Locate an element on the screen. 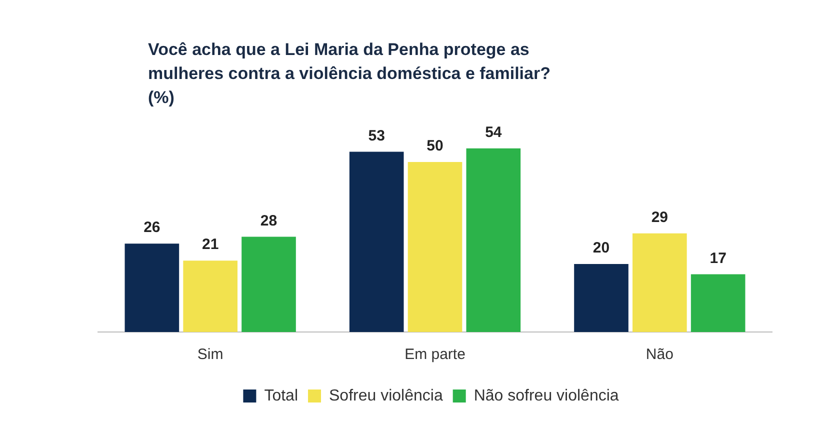 The image size is (822, 434). legend-label: Não sofreu violência is located at coordinates (546, 395).